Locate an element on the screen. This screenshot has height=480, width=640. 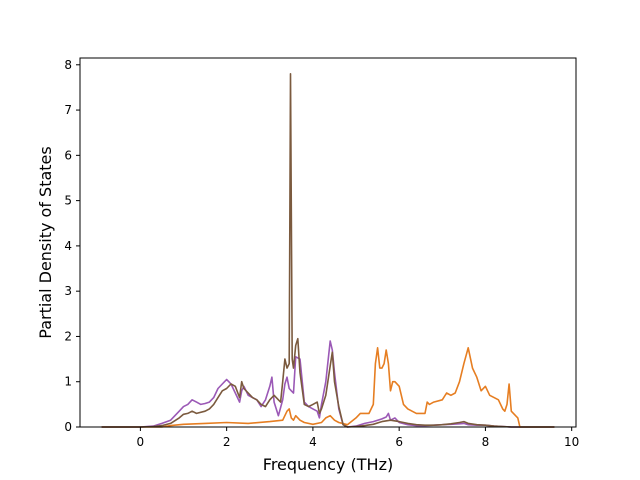
y-tick-label: 3 is located at coordinates (68, 291).